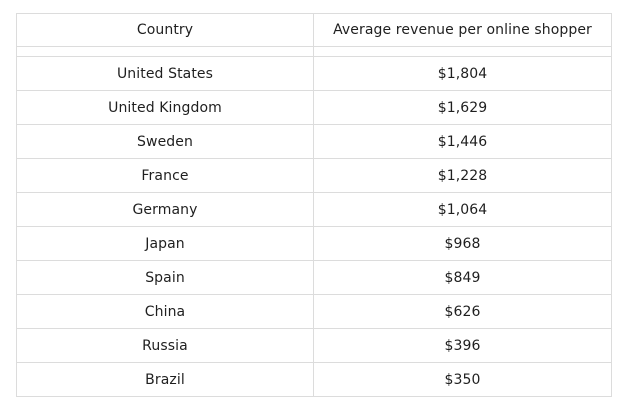 The image size is (620, 408). What do you see at coordinates (462, 73) in the screenshot?
I see `revenue-cell: $1,804` at bounding box center [462, 73].